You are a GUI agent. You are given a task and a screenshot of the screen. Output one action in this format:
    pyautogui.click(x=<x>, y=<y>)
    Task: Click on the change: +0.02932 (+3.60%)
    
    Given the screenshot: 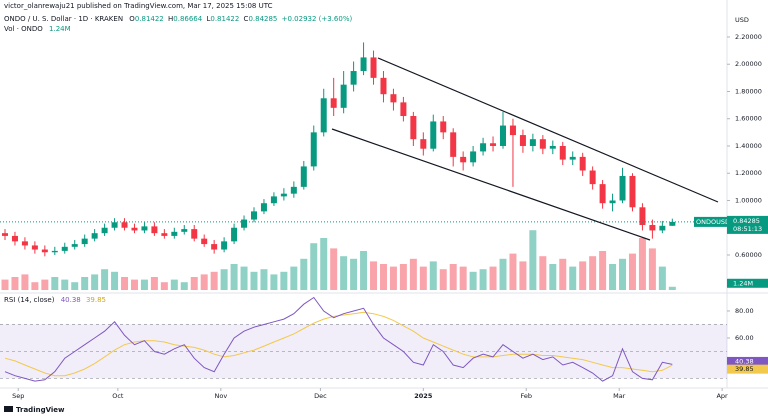 What is the action you would take?
    pyautogui.click(x=317, y=19)
    